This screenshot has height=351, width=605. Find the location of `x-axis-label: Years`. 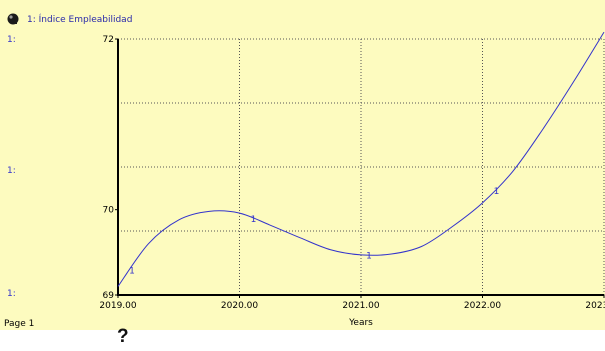

x-axis-label: Years is located at coordinates (360, 323).